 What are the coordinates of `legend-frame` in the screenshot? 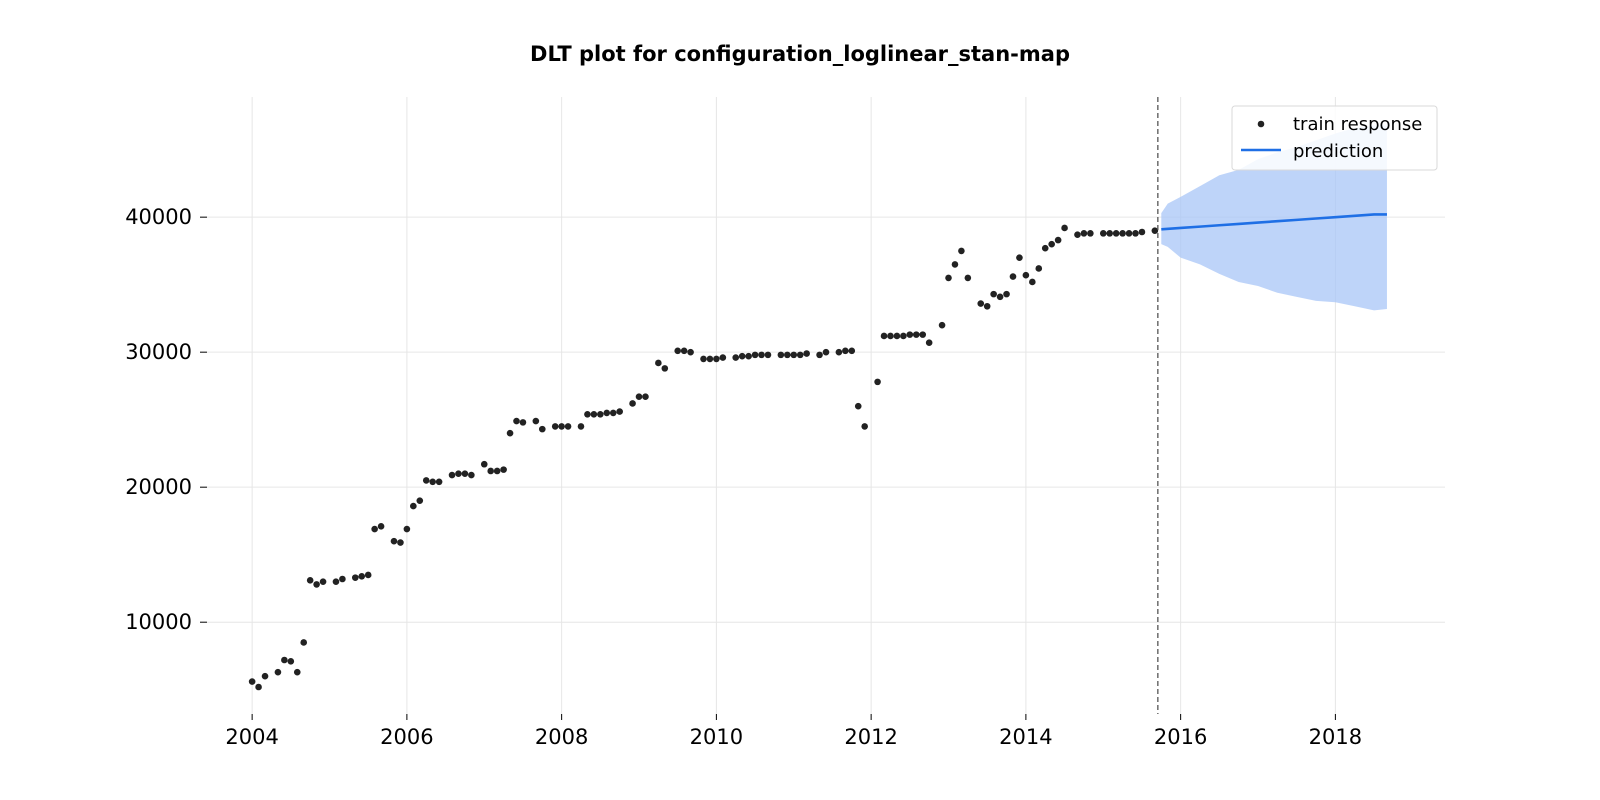 It's located at (1334, 138).